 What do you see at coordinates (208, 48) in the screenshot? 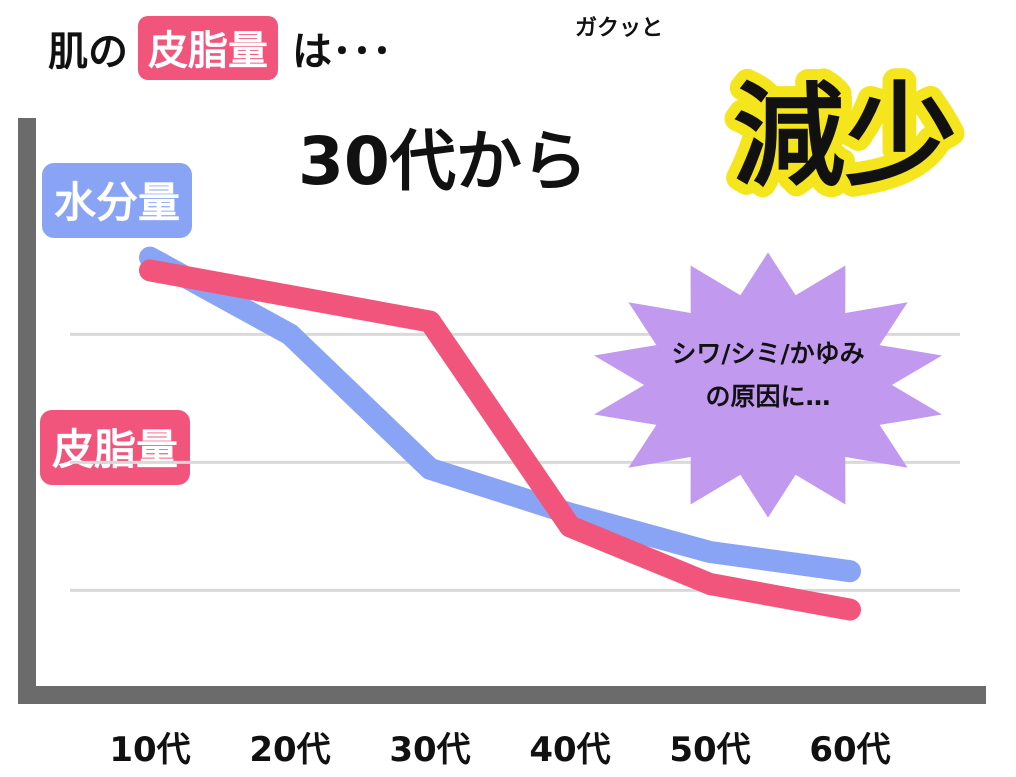
I see `title-badge: 皮脂量` at bounding box center [208, 48].